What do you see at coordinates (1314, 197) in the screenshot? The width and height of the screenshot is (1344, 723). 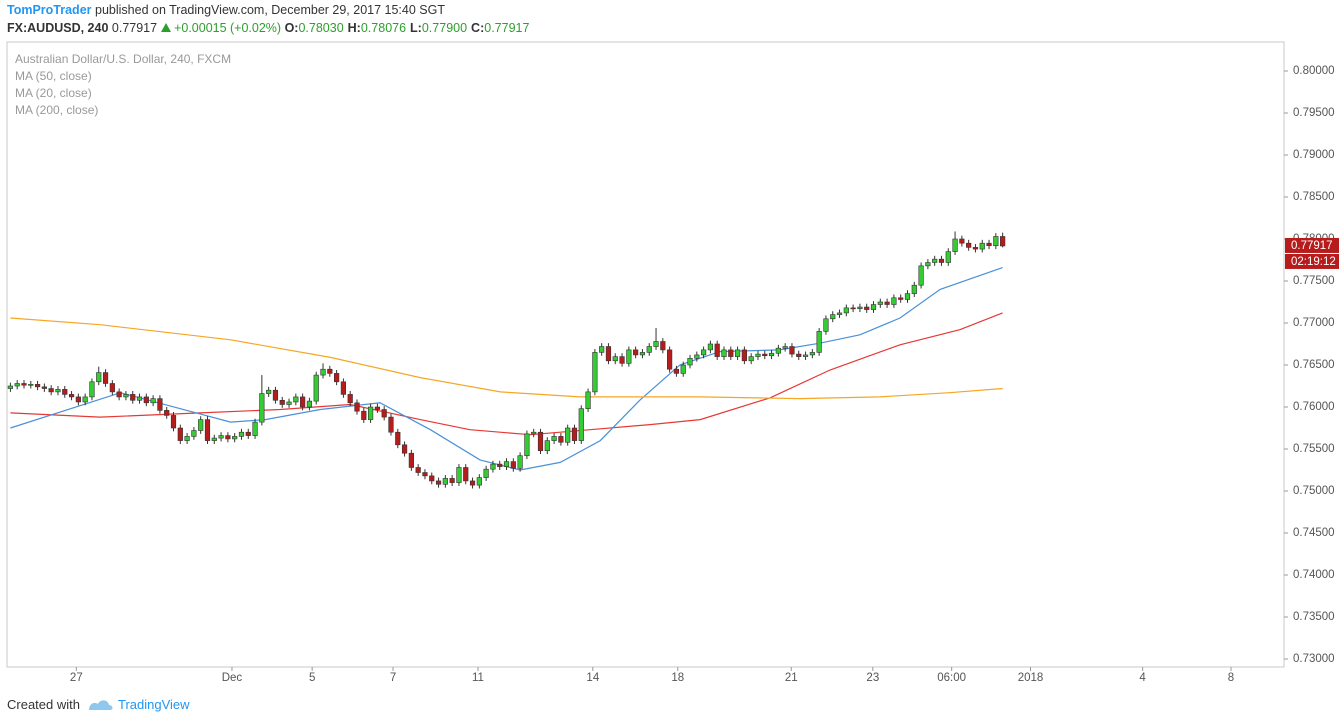 I see `y-tick-label: 0.78500` at bounding box center [1314, 197].